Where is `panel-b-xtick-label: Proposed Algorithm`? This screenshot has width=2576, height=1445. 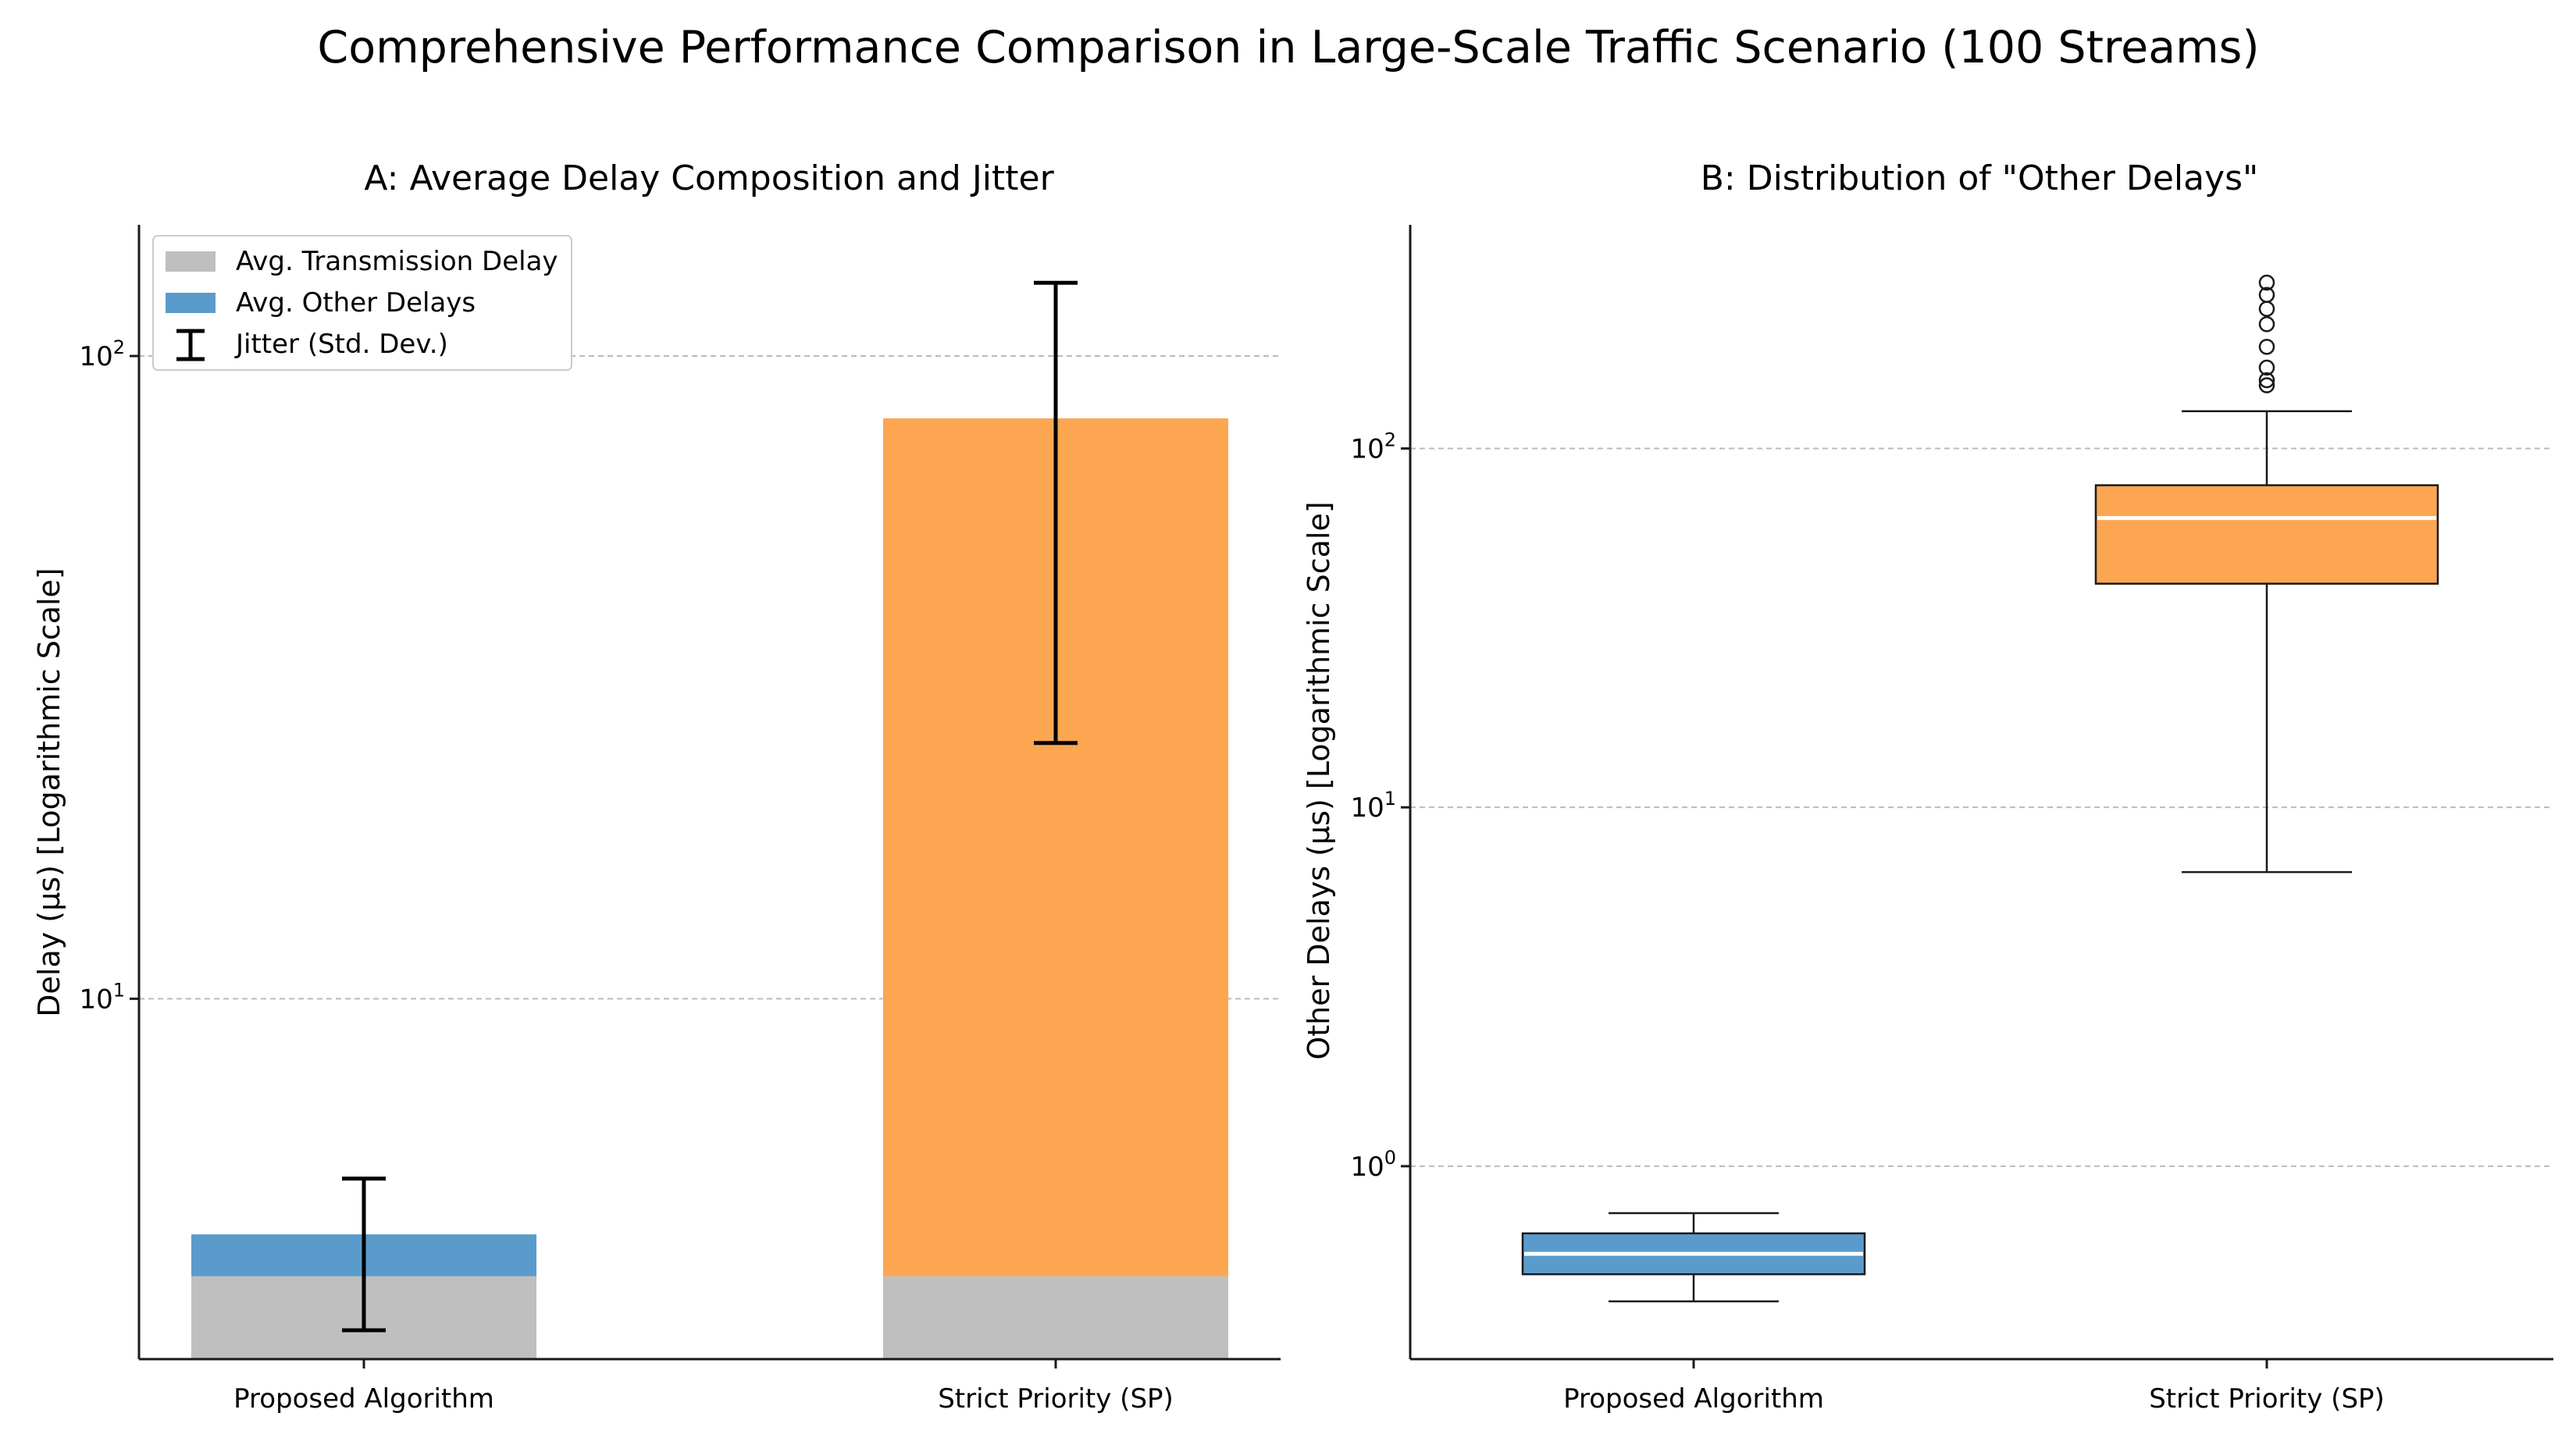 panel-b-xtick-label: Proposed Algorithm is located at coordinates (1694, 1399).